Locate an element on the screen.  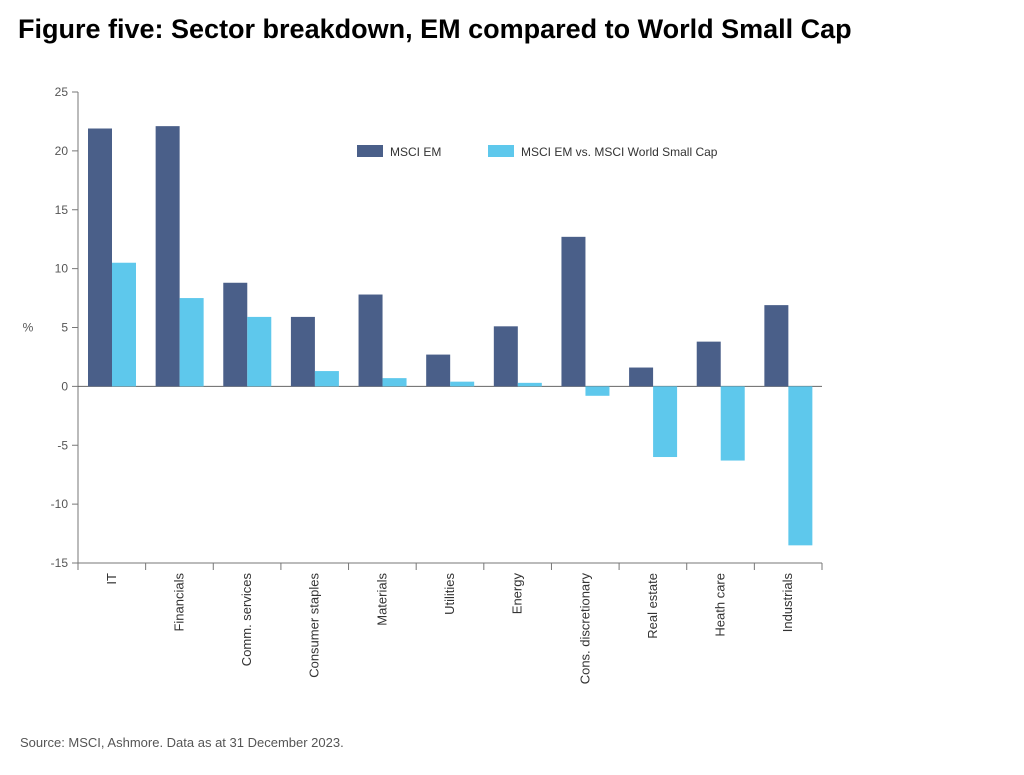
category-label: Materials is located at coordinates (381, 599).